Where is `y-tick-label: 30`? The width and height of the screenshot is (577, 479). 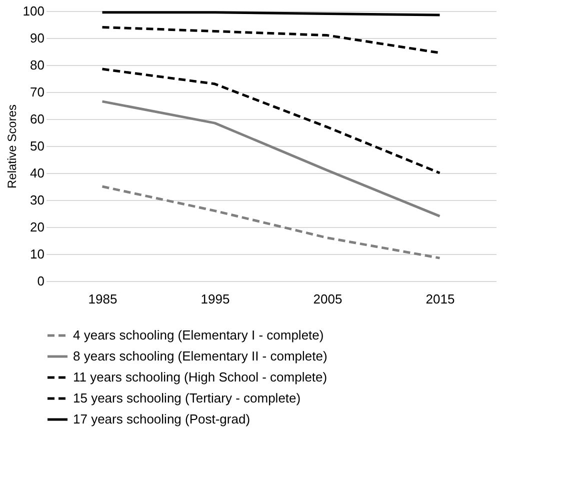 y-tick-label: 30 is located at coordinates (37, 200).